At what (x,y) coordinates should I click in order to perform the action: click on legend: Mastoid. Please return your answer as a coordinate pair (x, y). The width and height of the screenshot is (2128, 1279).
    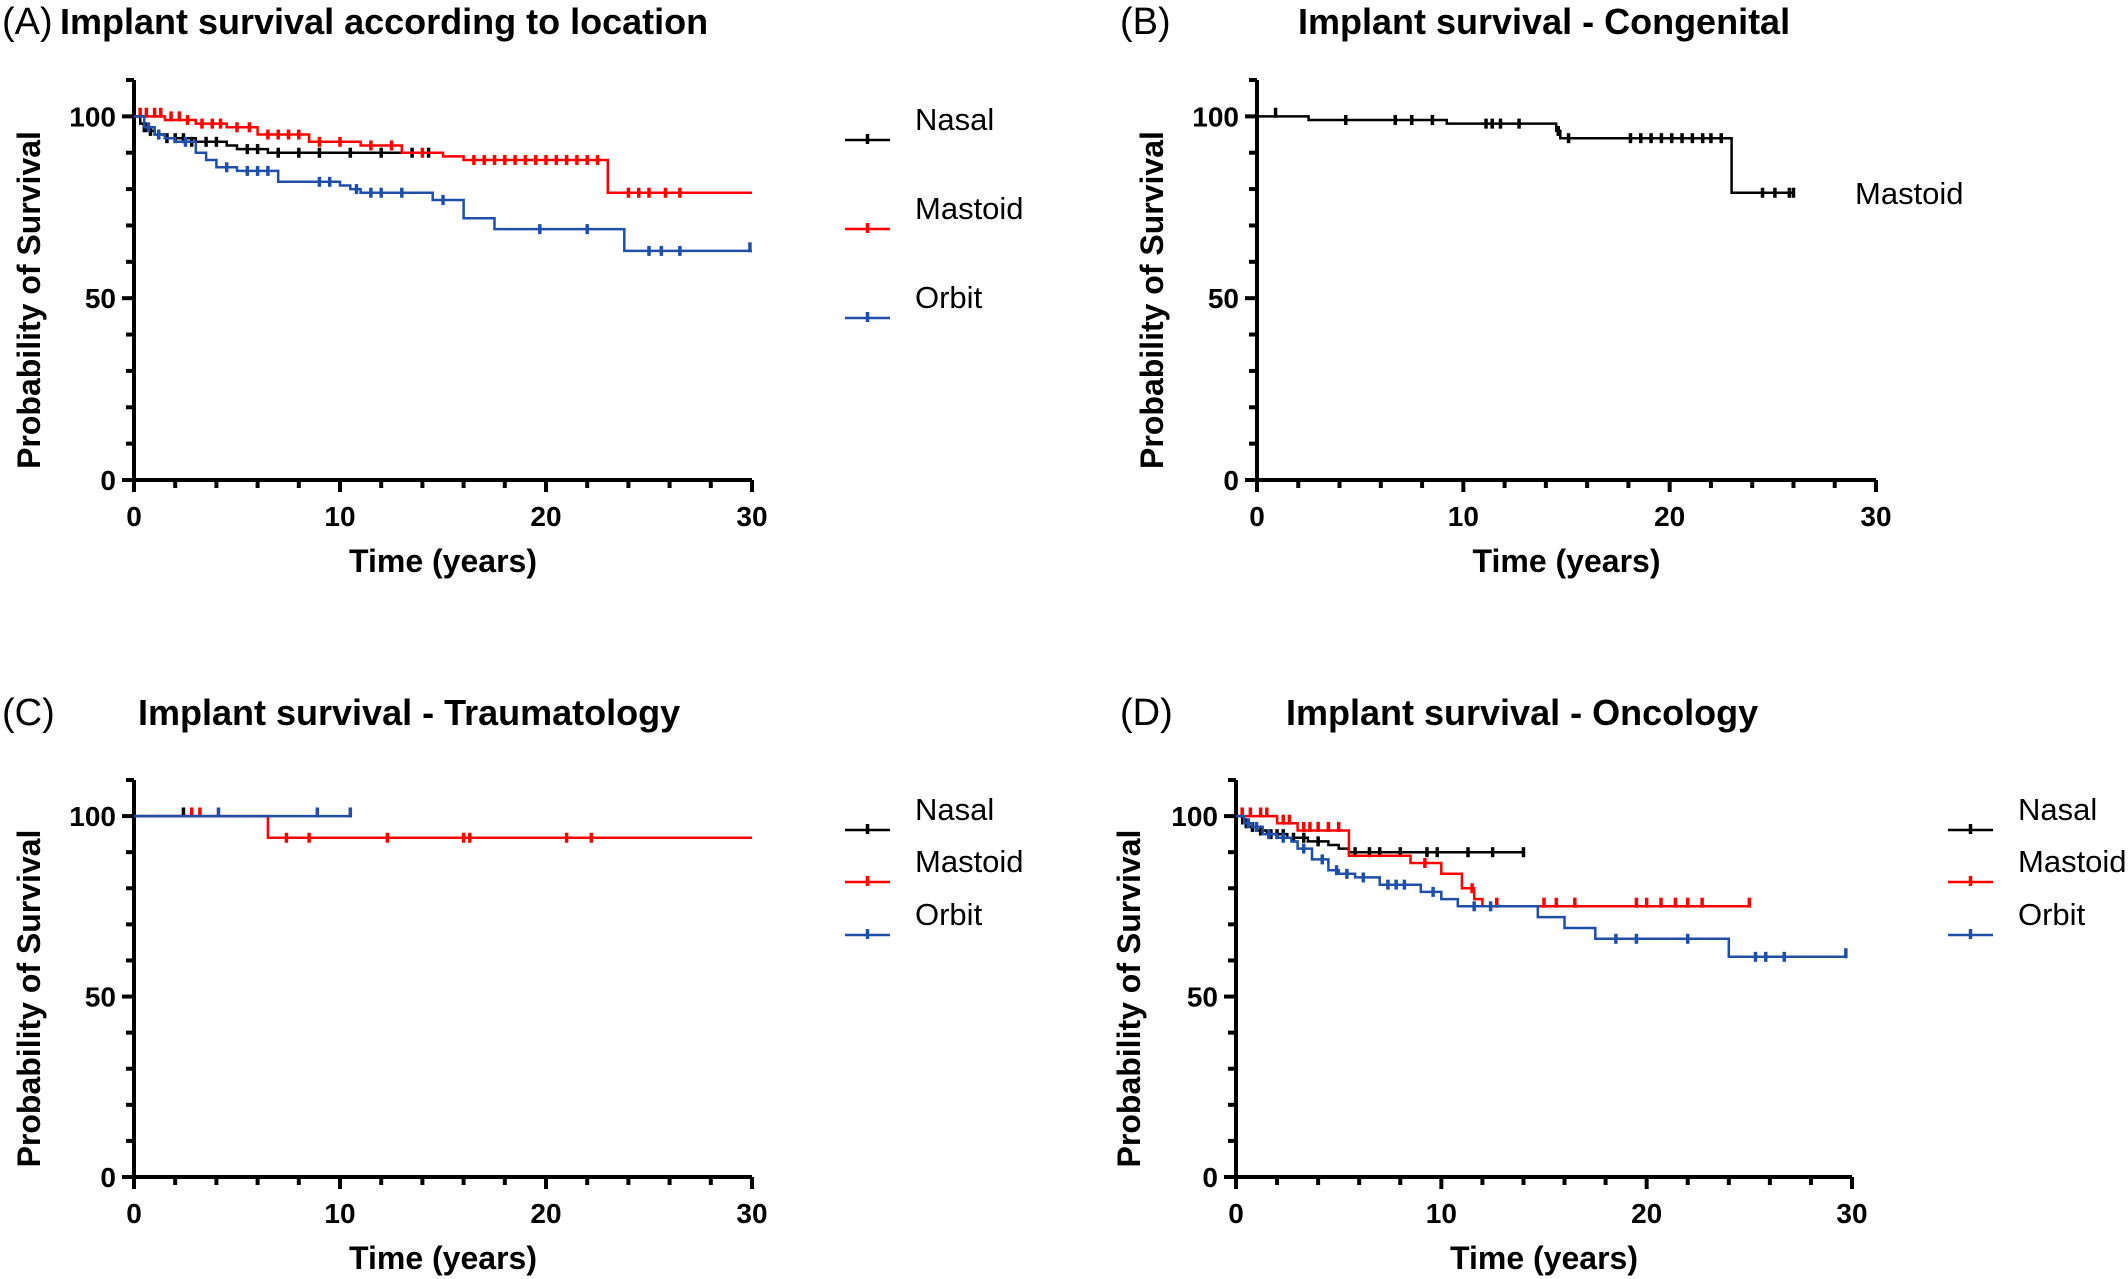
    Looking at the image, I should click on (1909, 193).